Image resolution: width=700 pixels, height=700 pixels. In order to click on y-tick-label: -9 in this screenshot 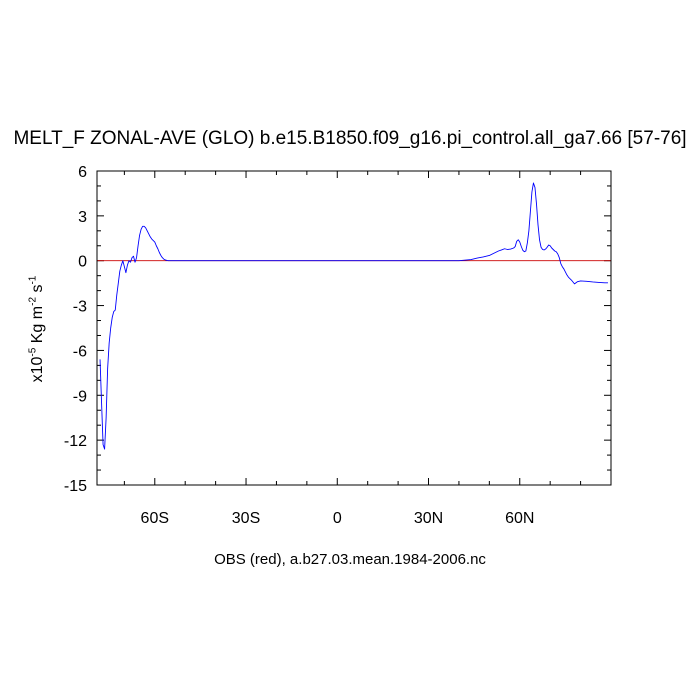, I will do `click(80, 396)`.